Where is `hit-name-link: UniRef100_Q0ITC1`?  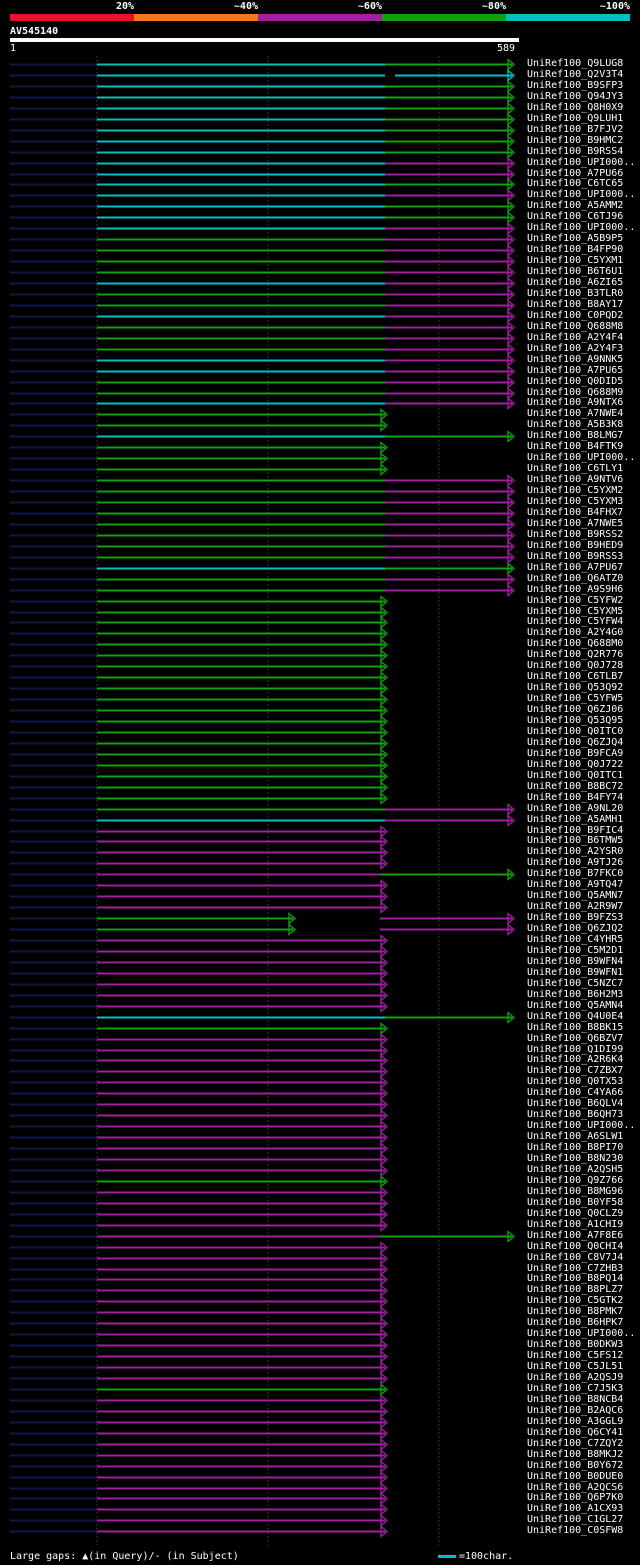 hit-name-link: UniRef100_Q0ITC1 is located at coordinates (575, 775).